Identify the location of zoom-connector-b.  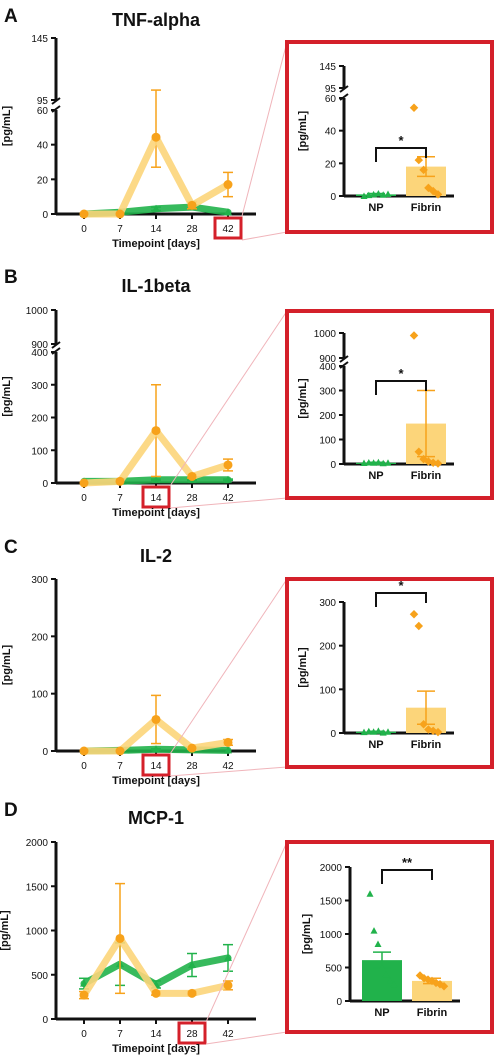
(228, 503).